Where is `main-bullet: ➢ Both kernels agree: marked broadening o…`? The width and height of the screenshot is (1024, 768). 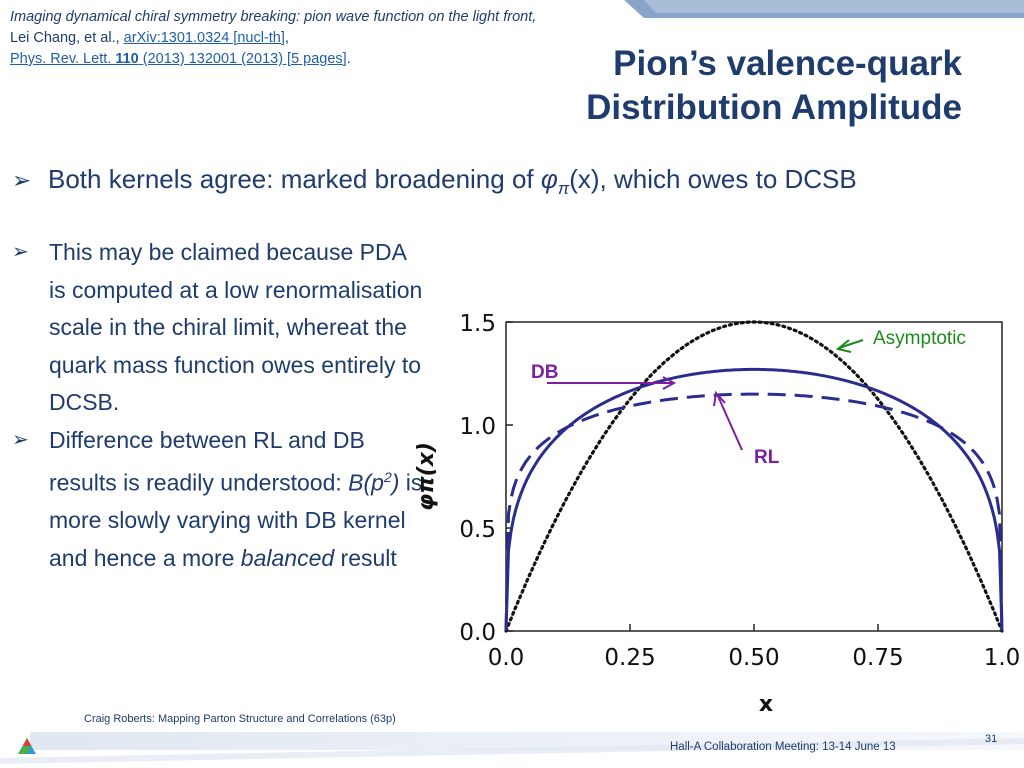 main-bullet: ➢ Both kernels agree: marked broadening o… is located at coordinates (517, 184).